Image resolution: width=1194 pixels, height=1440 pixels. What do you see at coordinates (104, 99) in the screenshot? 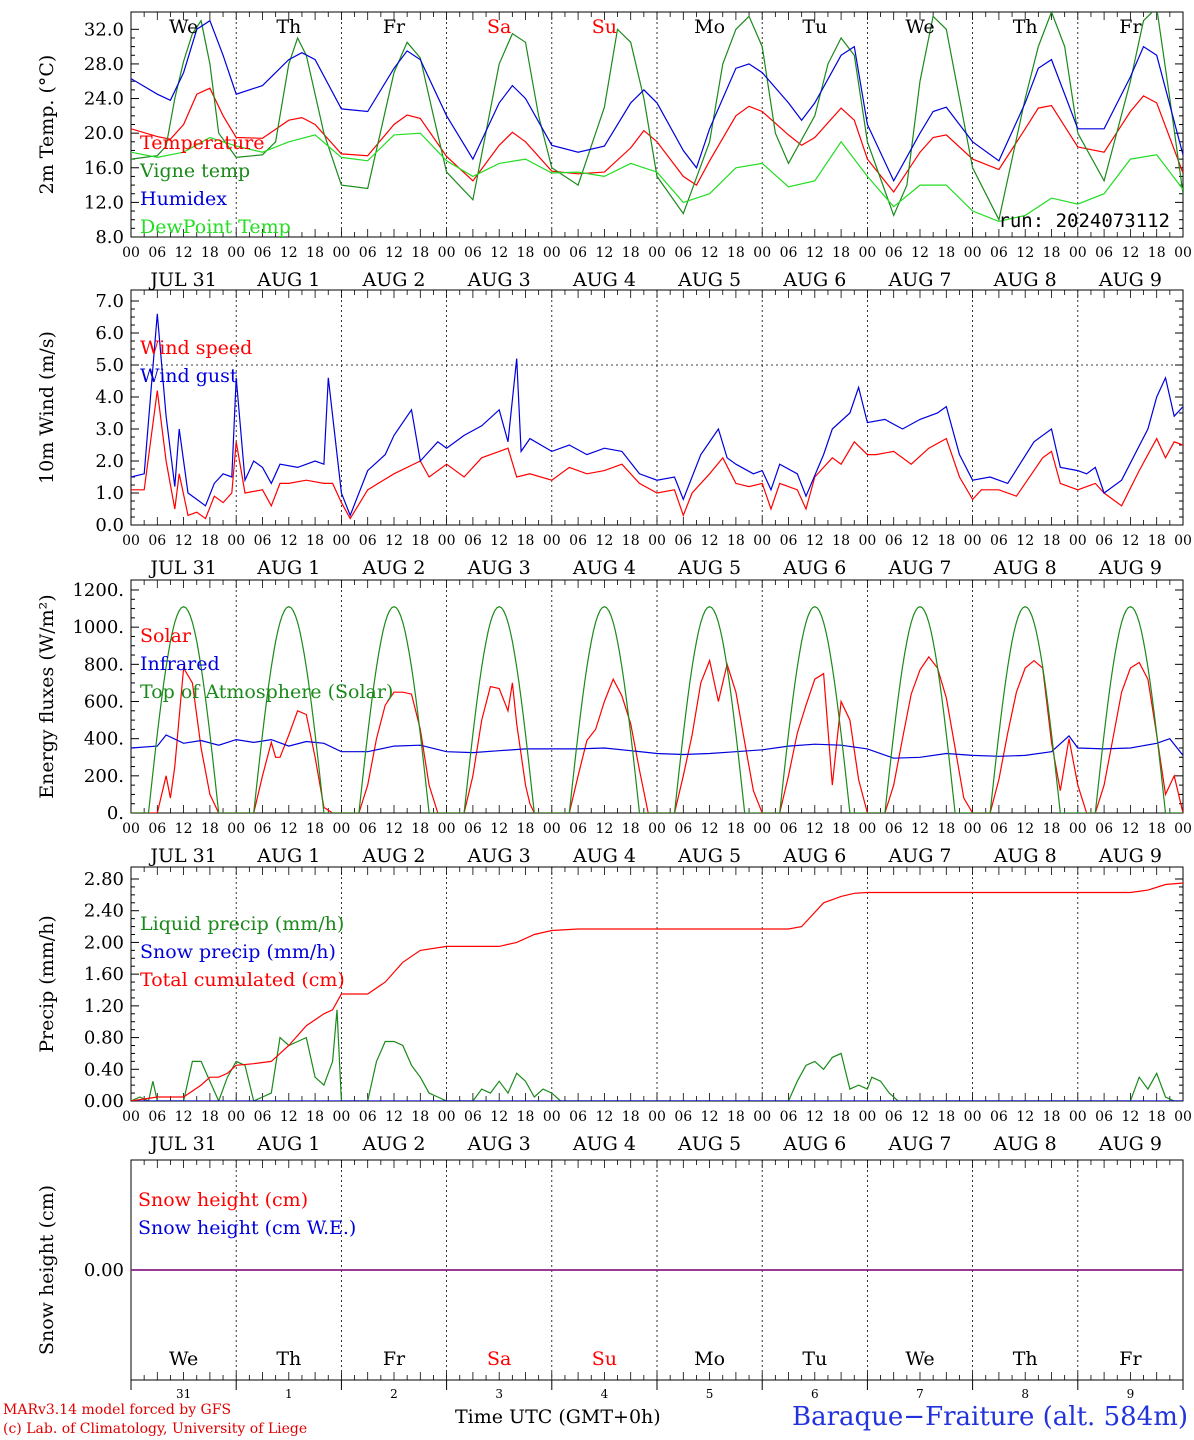
I see `y-tick-label: 24.0` at bounding box center [104, 99].